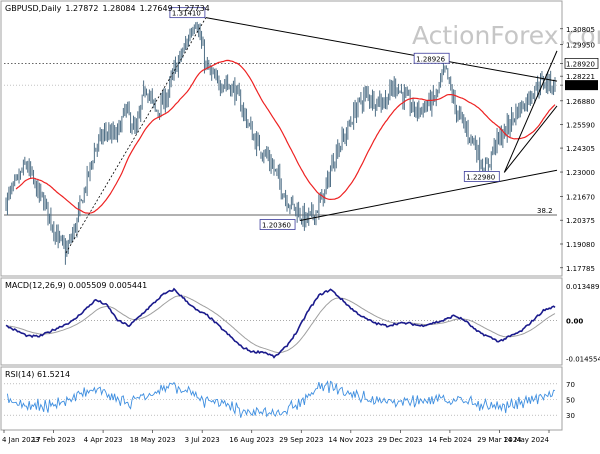 This screenshot has width=600, height=454. What do you see at coordinates (580, 30) in the screenshot?
I see `price-tick-label: 1.30805` at bounding box center [580, 30].